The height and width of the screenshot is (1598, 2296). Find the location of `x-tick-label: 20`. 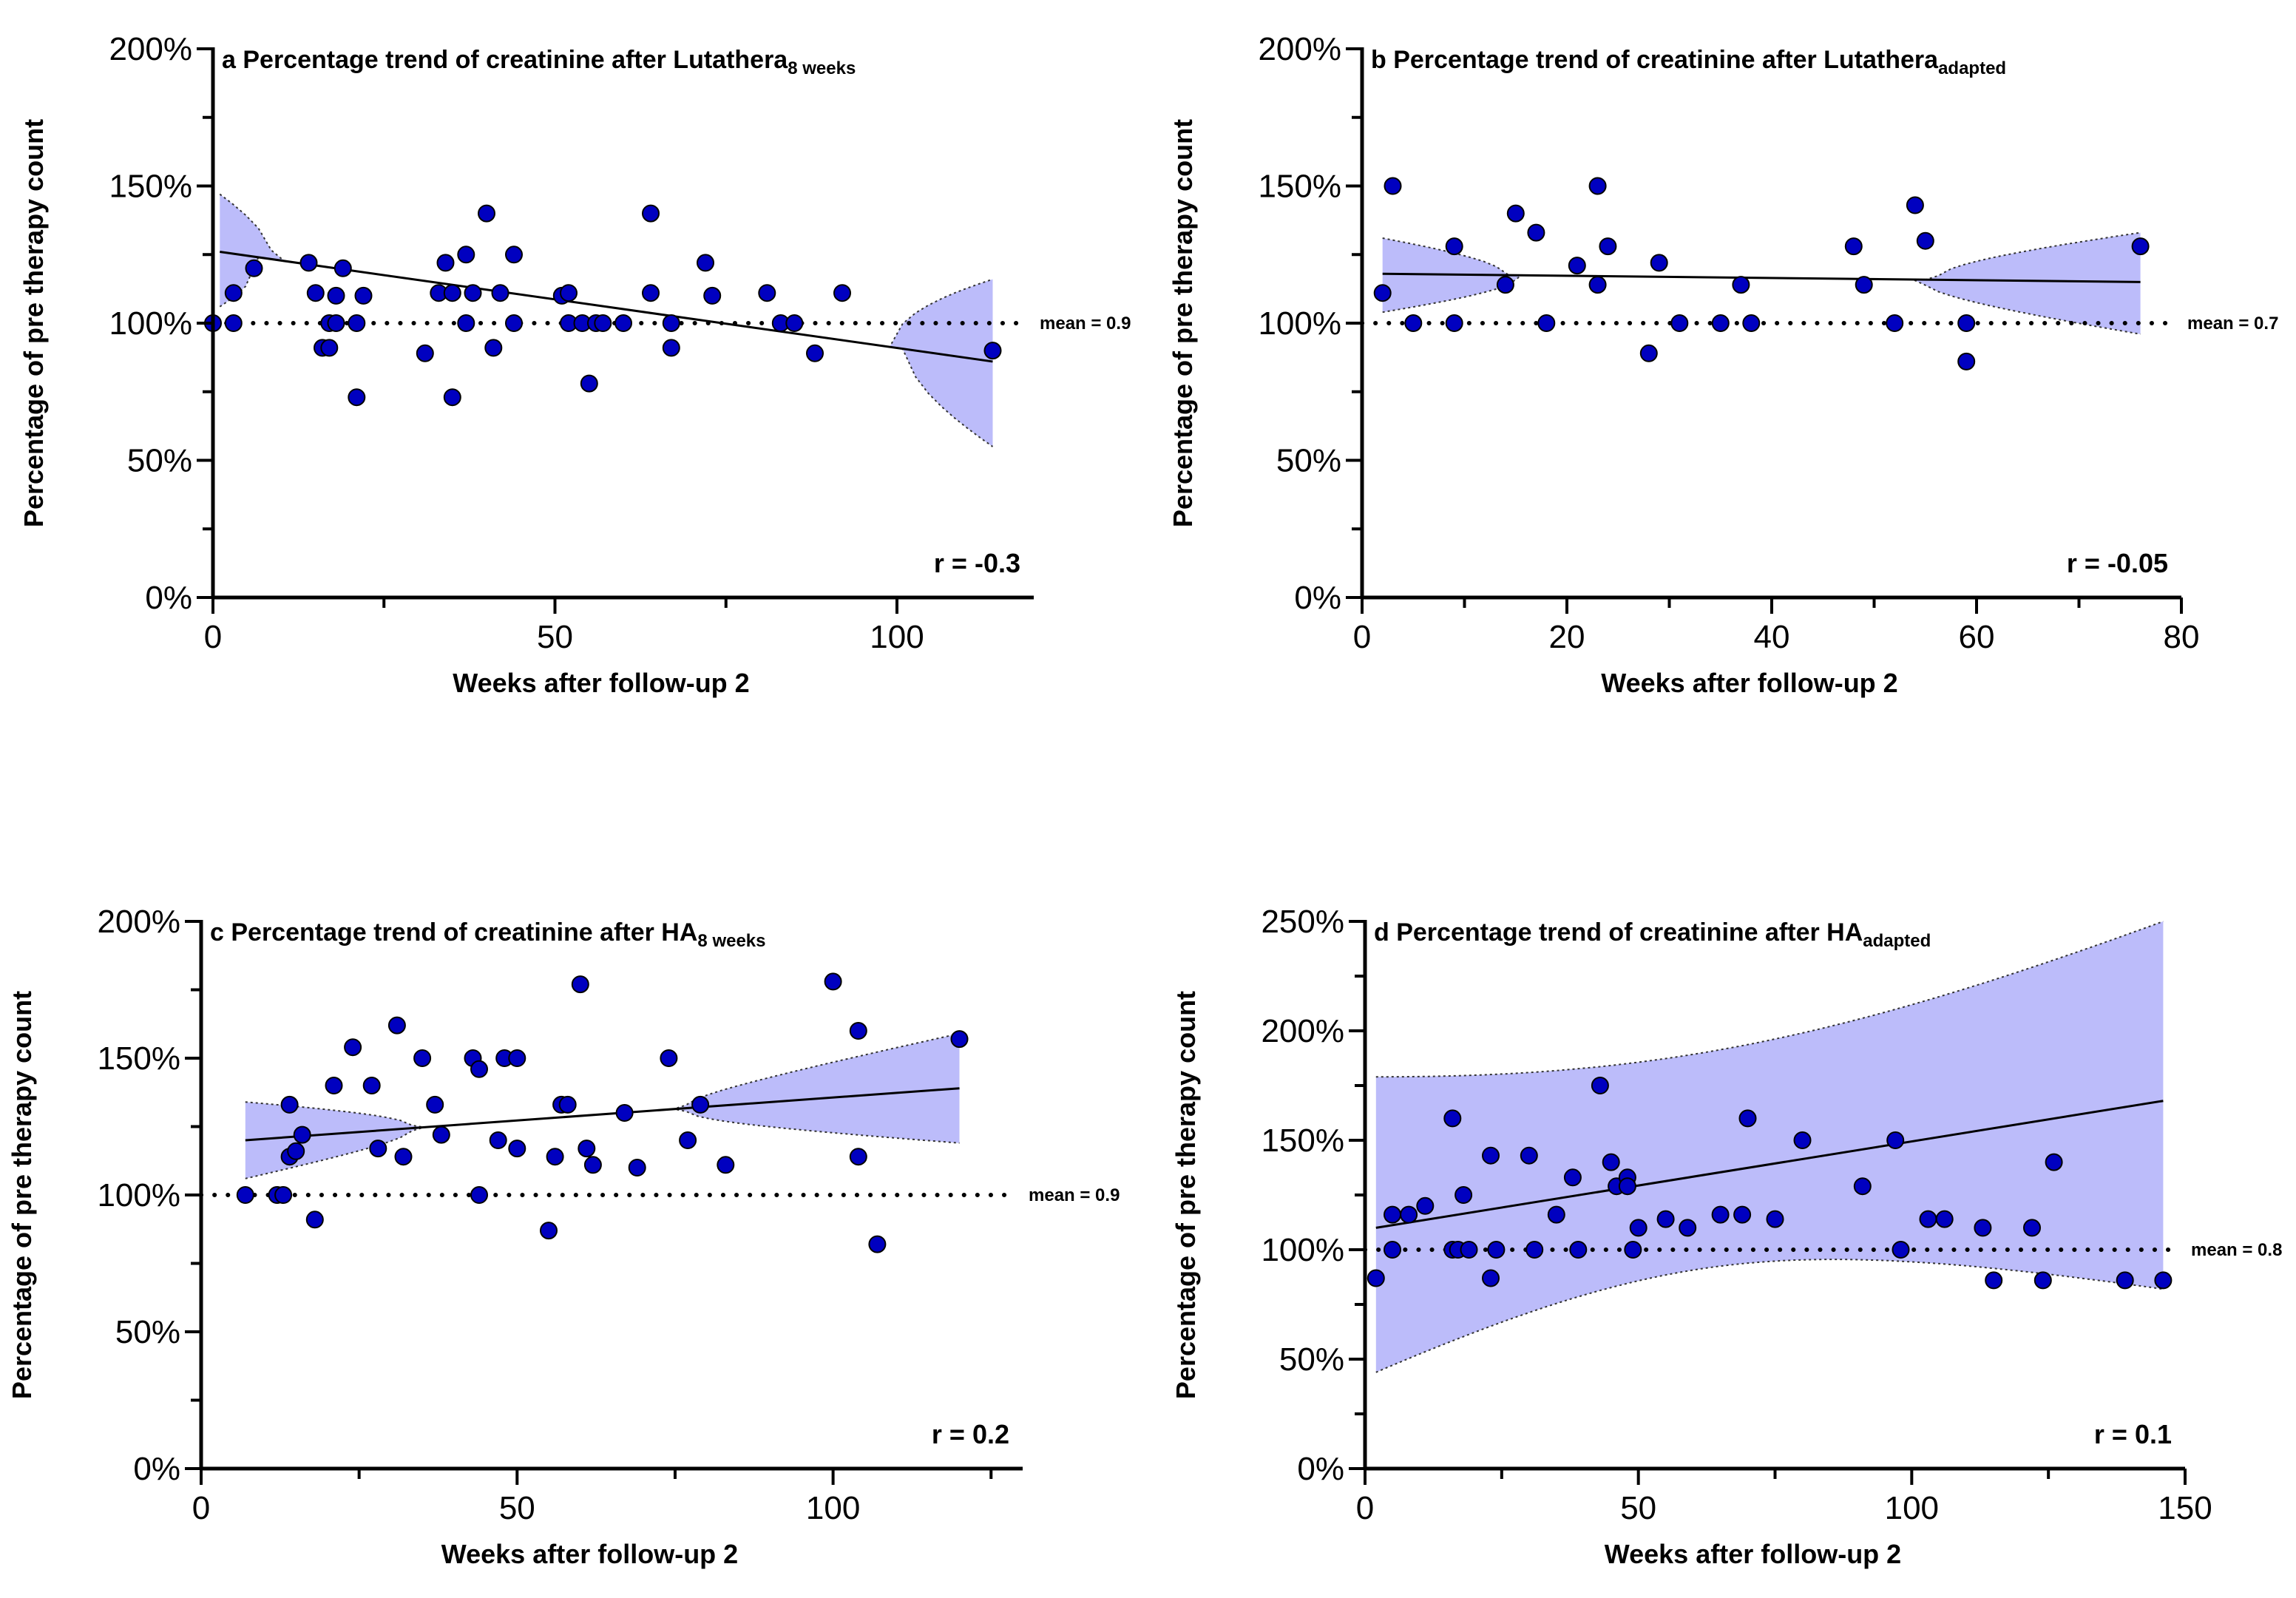

x-tick-label: 20 is located at coordinates (1567, 637).